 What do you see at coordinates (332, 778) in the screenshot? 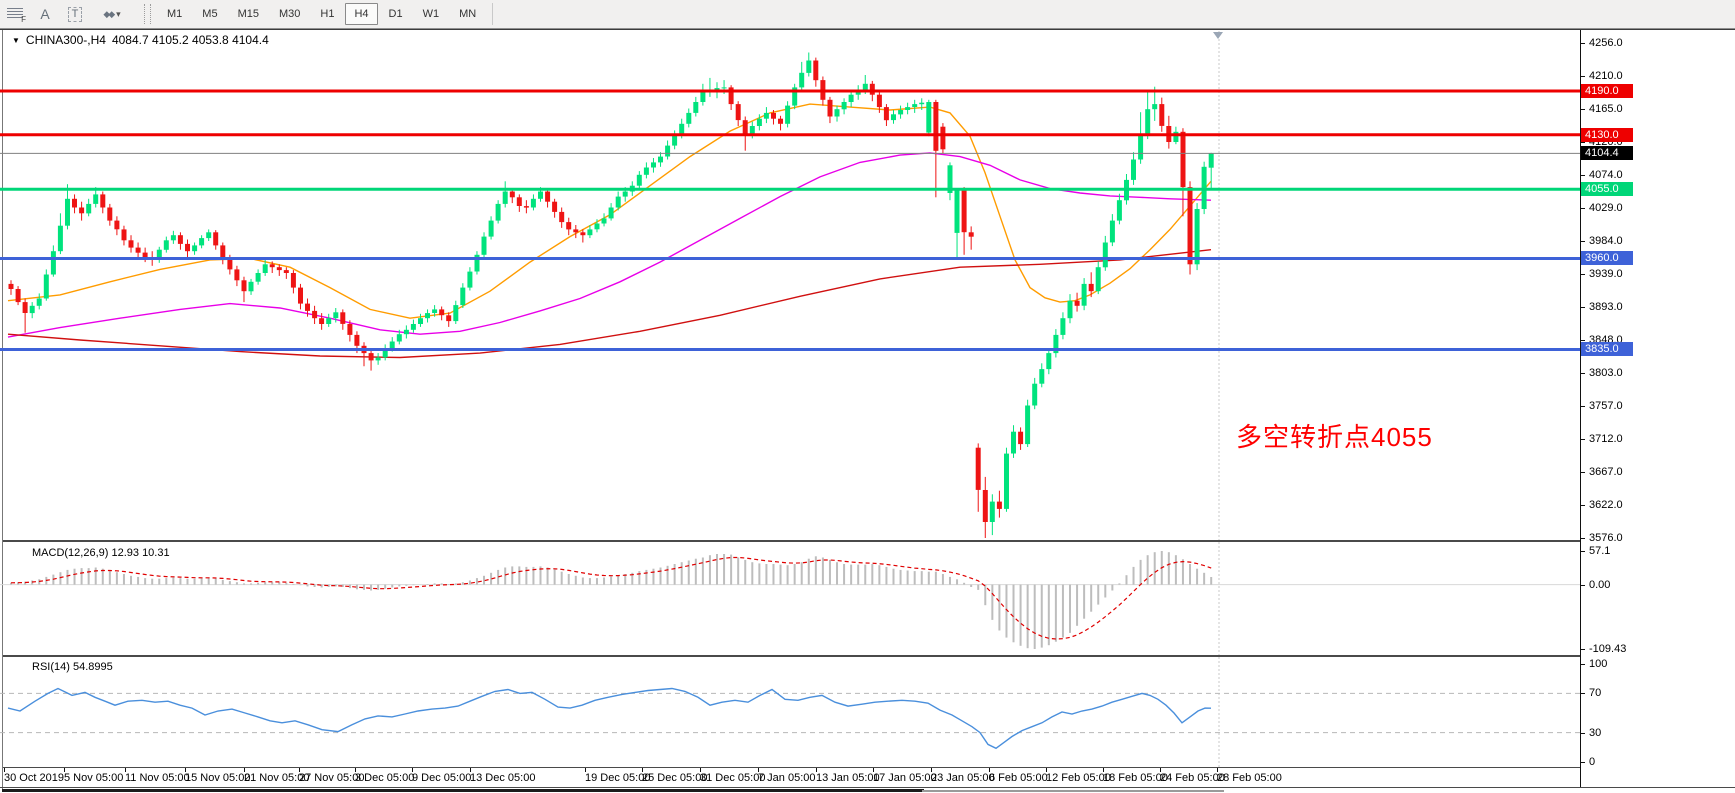
I see `time-tick-label: 27 Nov 05:00` at bounding box center [332, 778].